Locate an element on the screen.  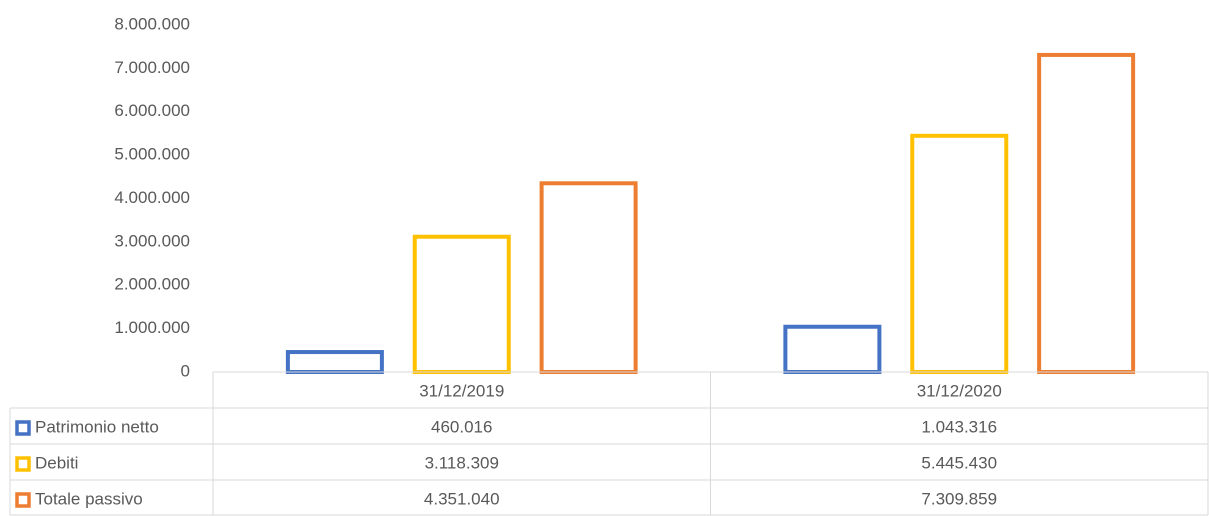
y-tick-label: 0 is located at coordinates (185, 370).